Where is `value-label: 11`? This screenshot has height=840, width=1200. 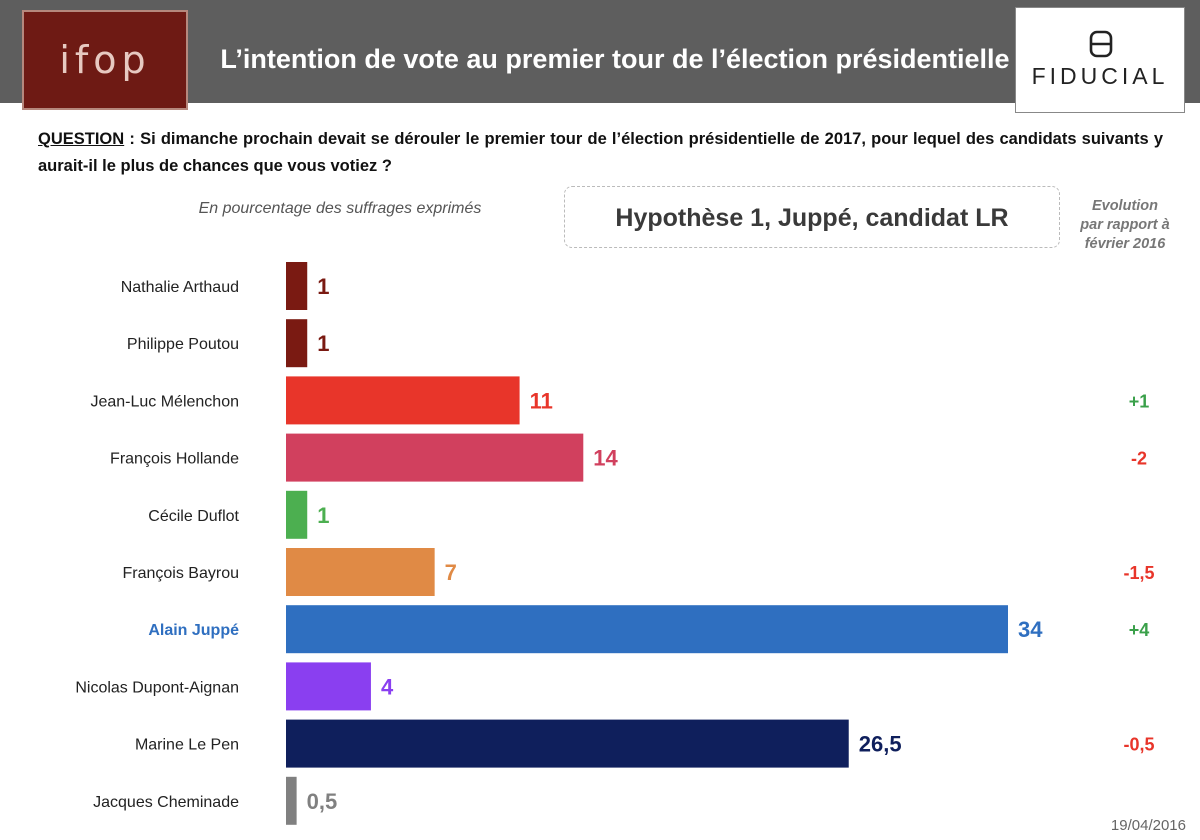
value-label: 11 is located at coordinates (541, 400).